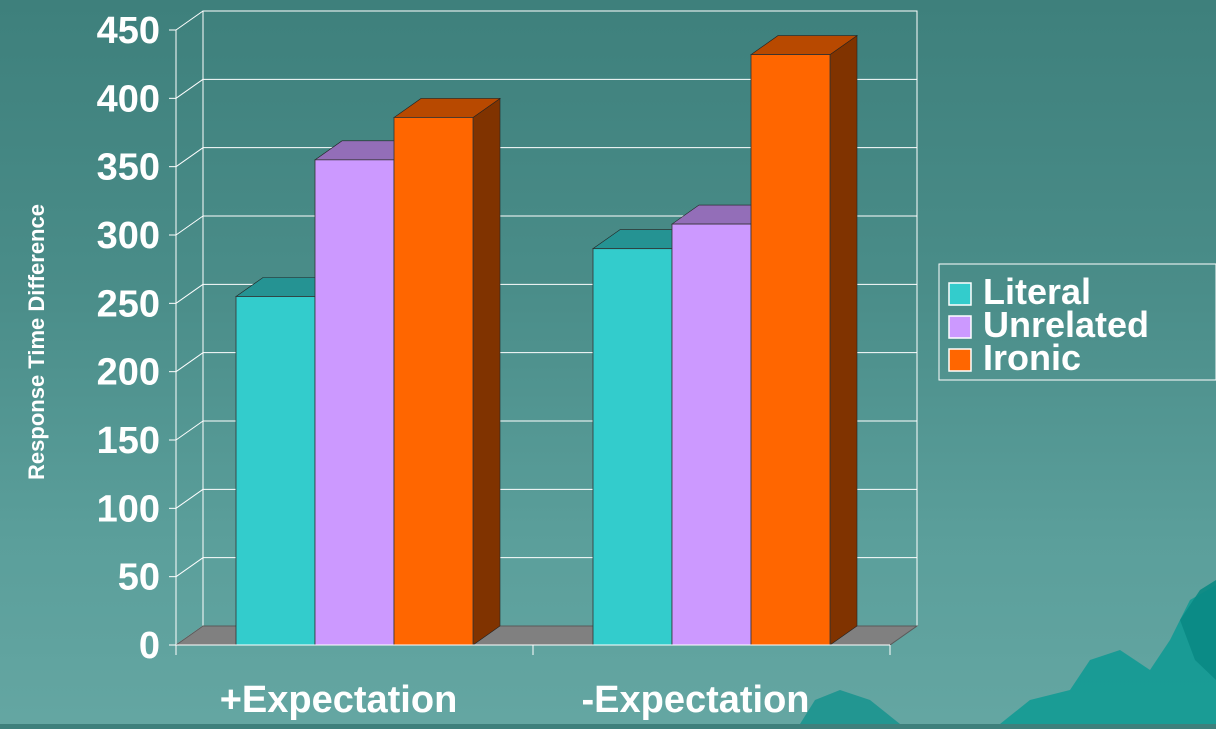 This screenshot has width=1216, height=729. Describe the element at coordinates (695, 700) in the screenshot. I see `x-tick-label: -Expectation` at that location.